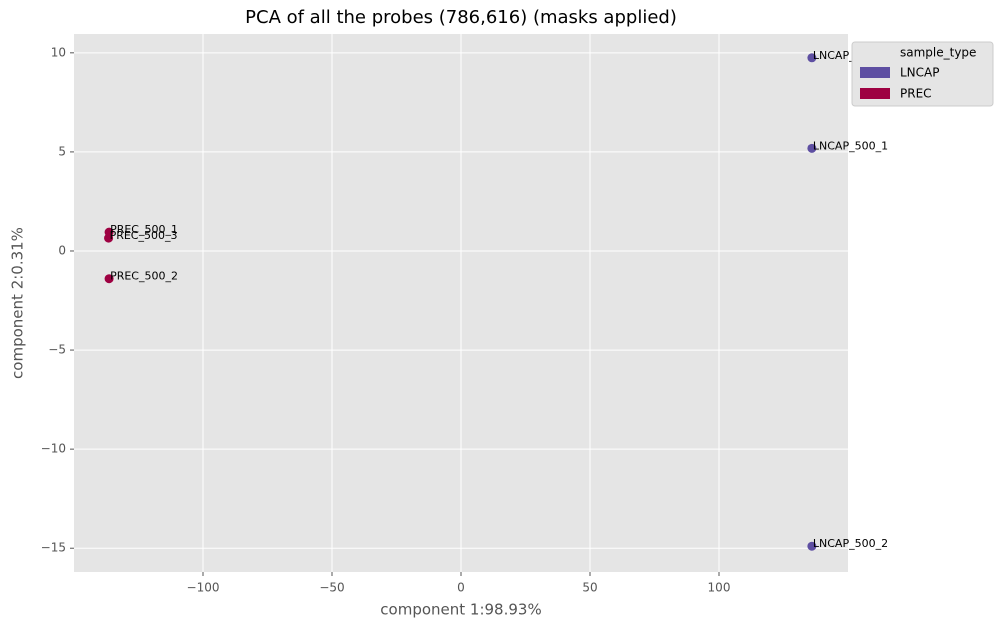 The image size is (1003, 629). What do you see at coordinates (144, 235) in the screenshot?
I see `point-label: PREC_500_3` at bounding box center [144, 235].